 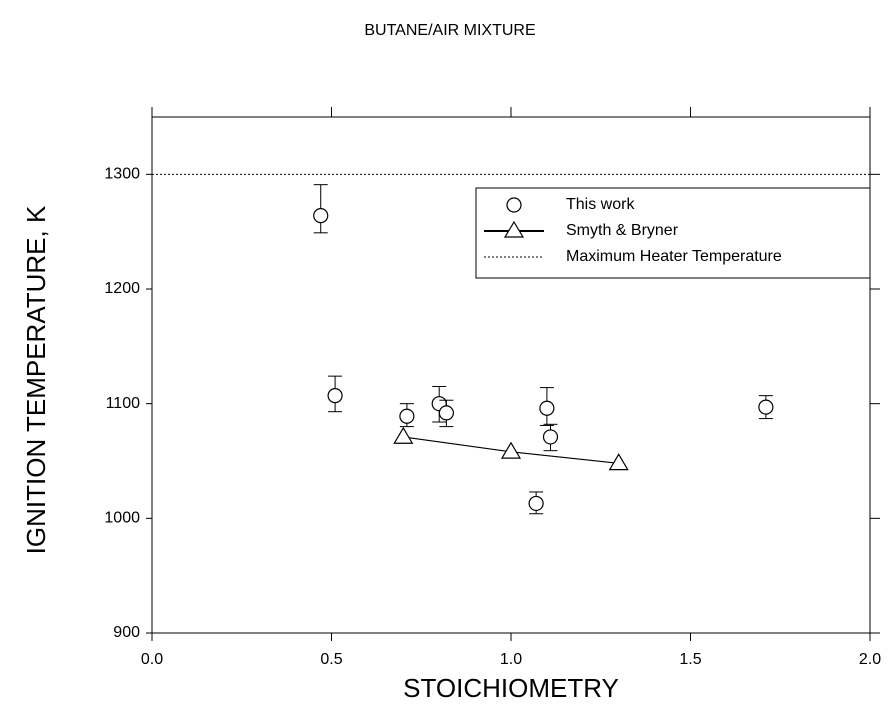 I want to click on x-tick-label: 1.0, so click(x=511, y=659).